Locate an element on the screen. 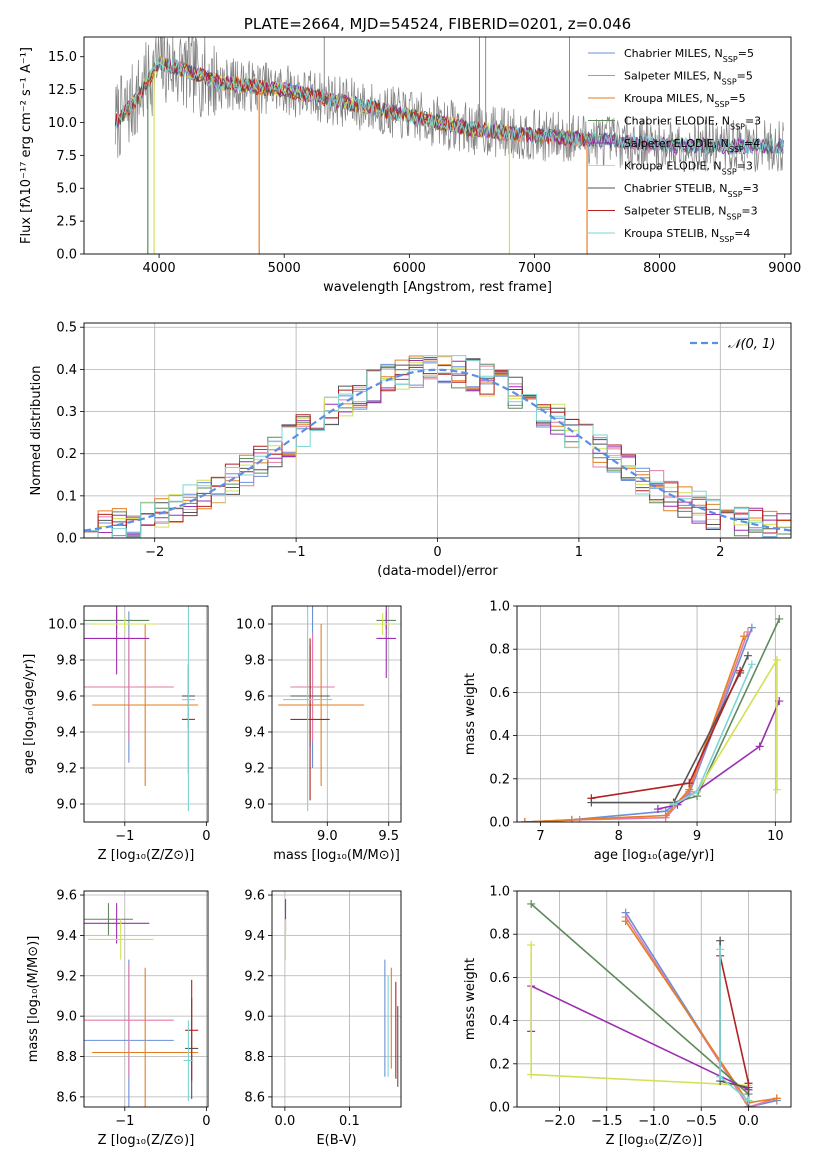 The height and width of the screenshot is (1170, 819). x-tick-label: 9000 is located at coordinates (784, 268).